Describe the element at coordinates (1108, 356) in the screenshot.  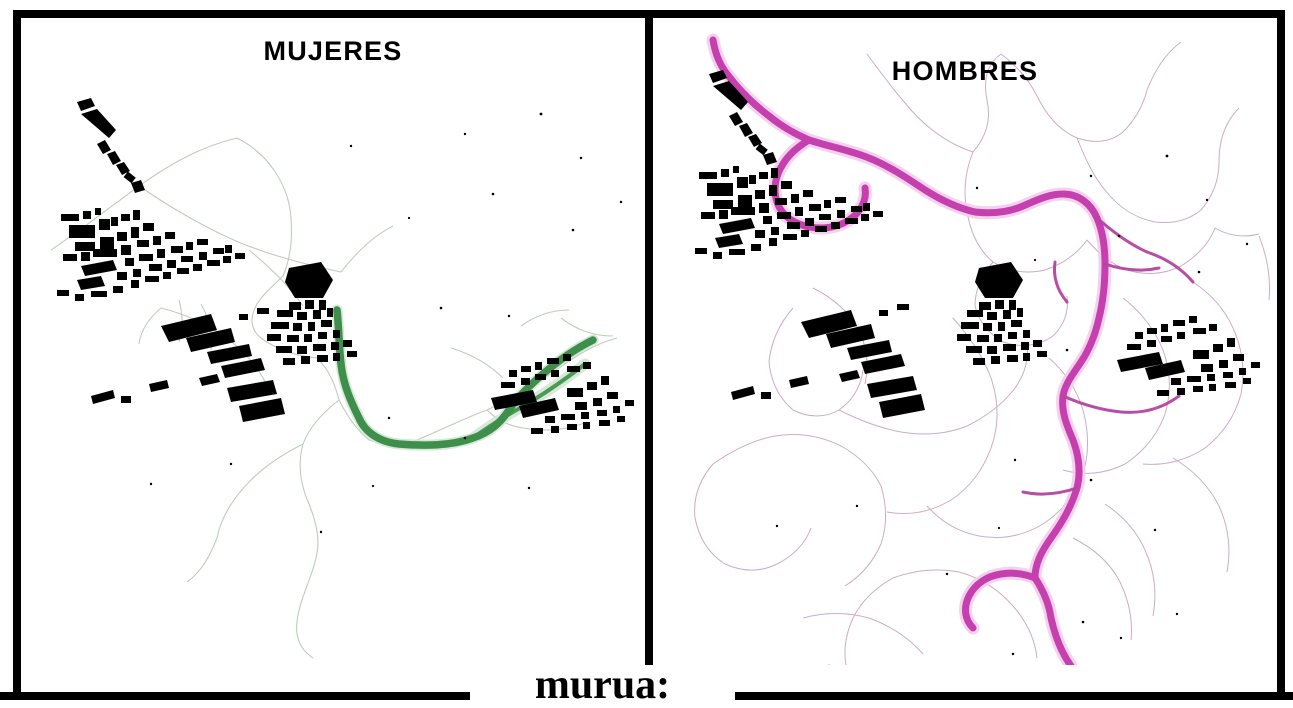
I see `route-feeders-hombres` at that location.